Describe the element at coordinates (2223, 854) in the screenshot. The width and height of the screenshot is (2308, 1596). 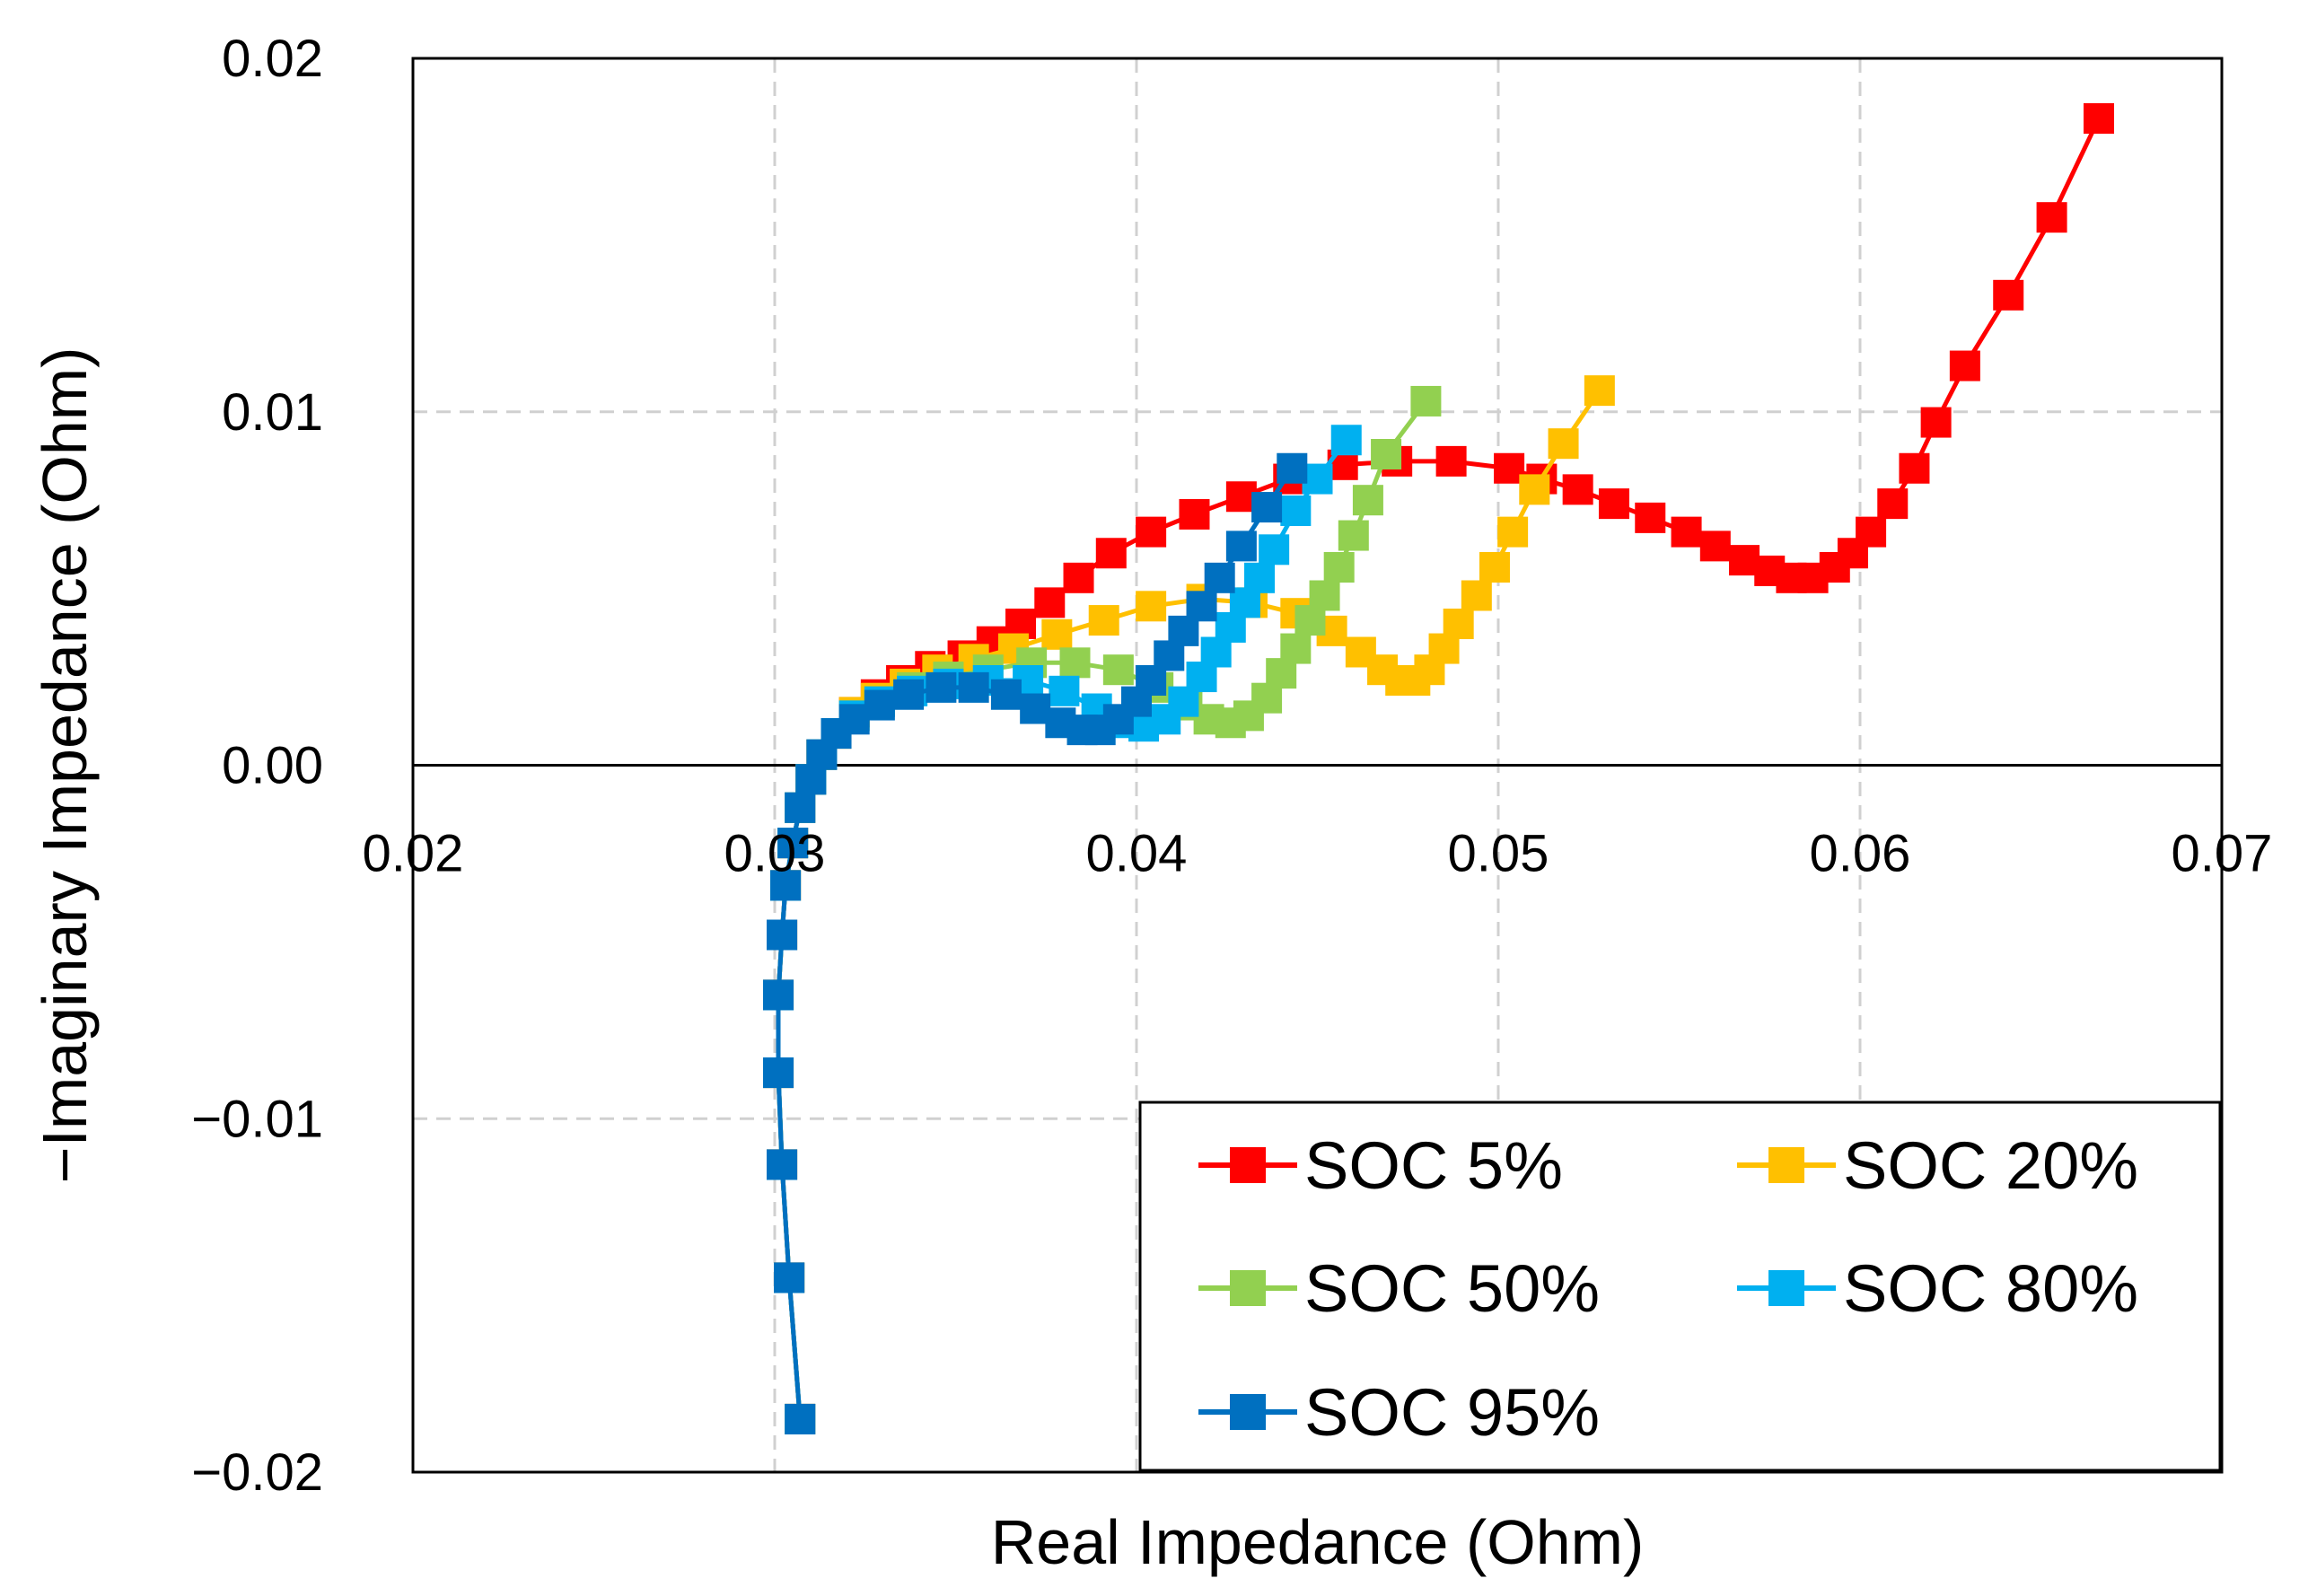
I see `x-tick-label: 0.07` at that location.